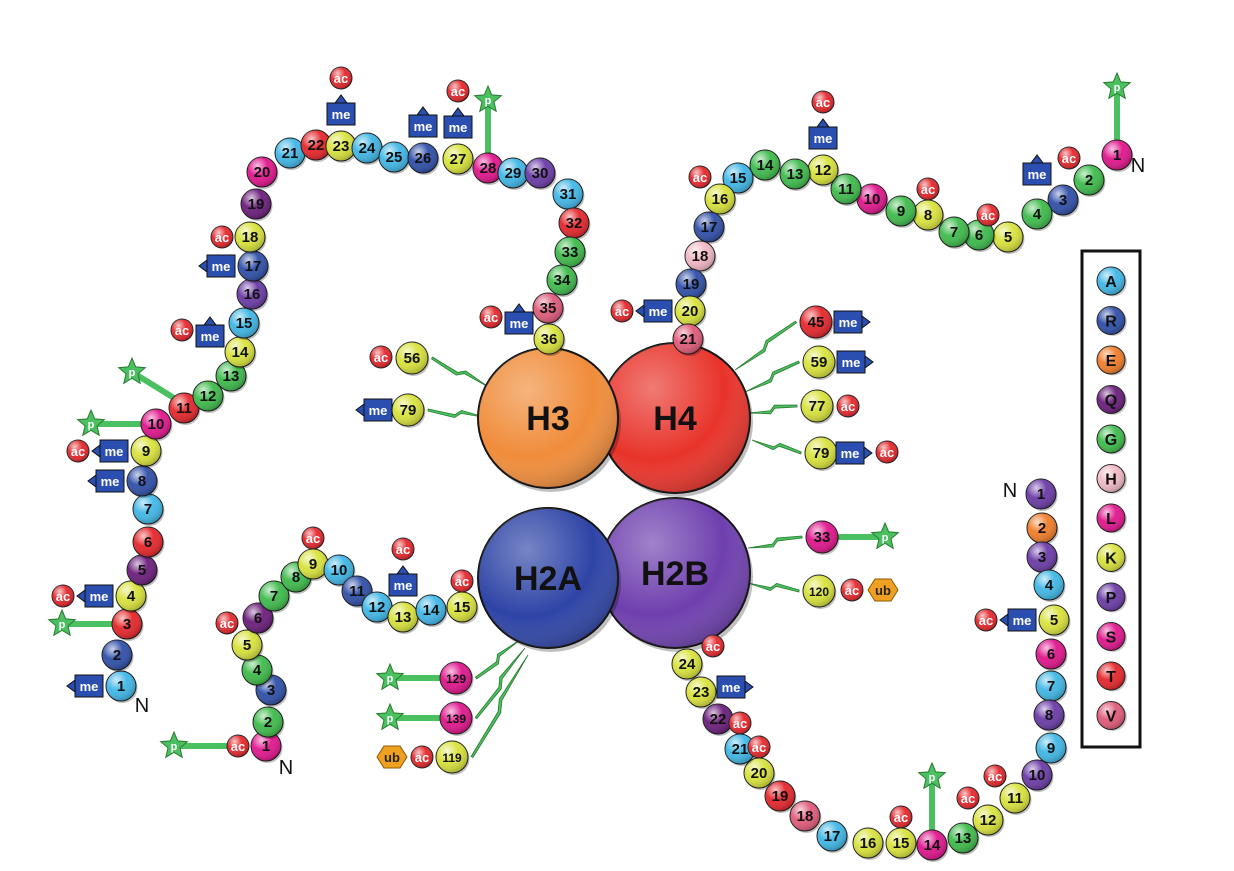 This screenshot has height=871, width=1234. Describe the element at coordinates (456, 678) in the screenshot. I see `h2a-core-residue: 129` at that location.